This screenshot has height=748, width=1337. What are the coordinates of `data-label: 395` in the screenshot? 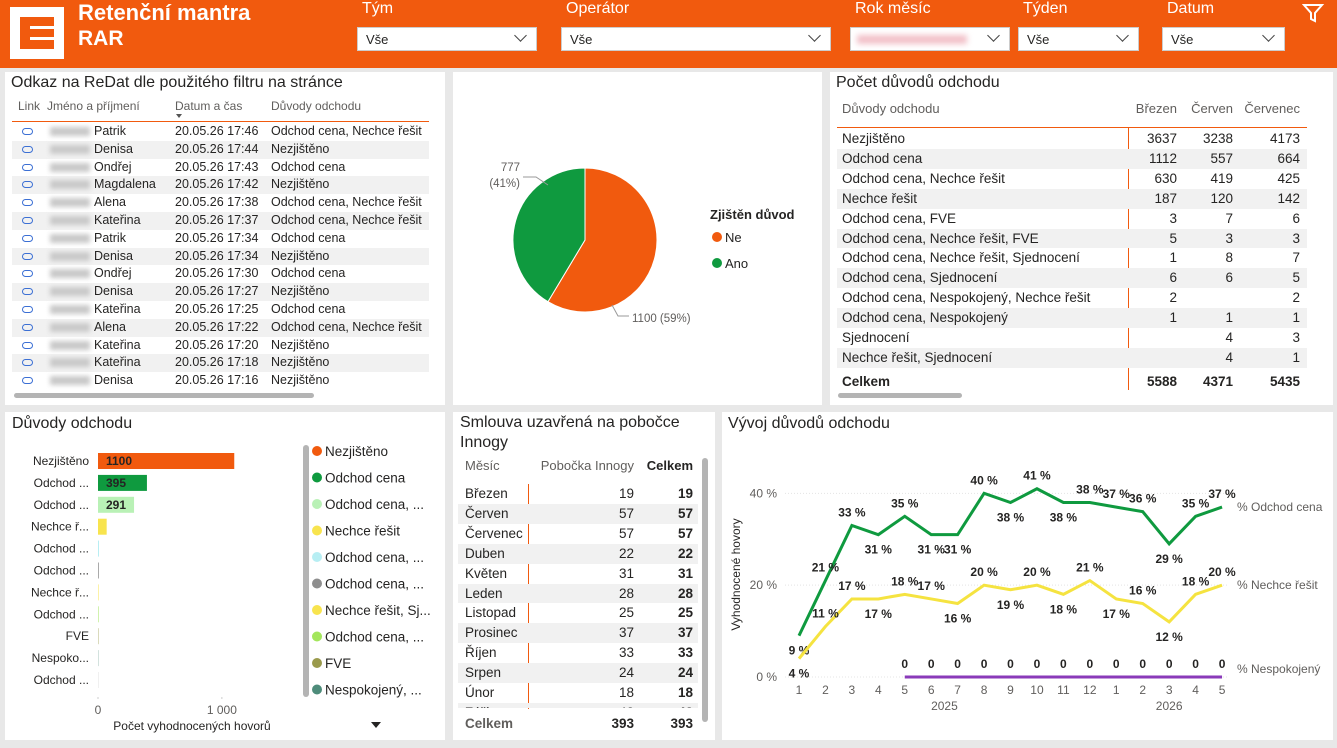 It's located at (116, 483).